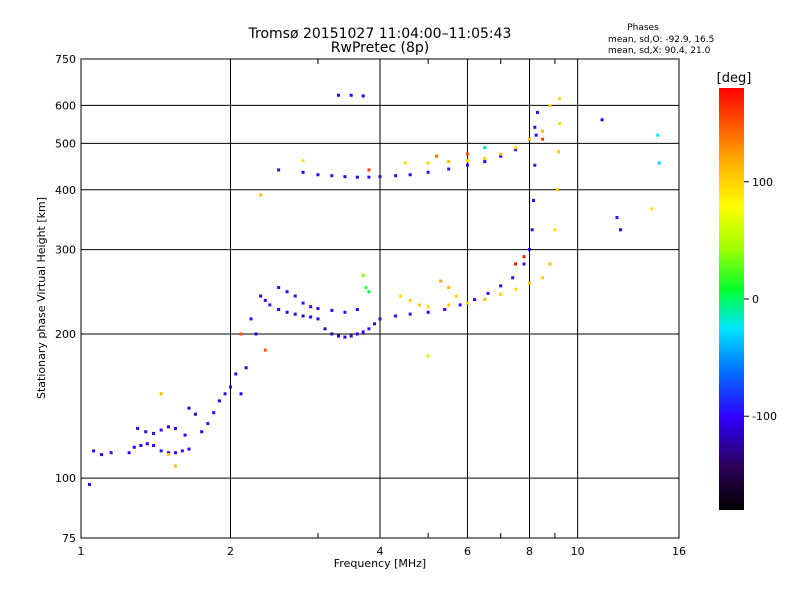 The image size is (800, 600). I want to click on chart-title: Tromsø 20151027 11:04:00–11:05:43, so click(380, 34).